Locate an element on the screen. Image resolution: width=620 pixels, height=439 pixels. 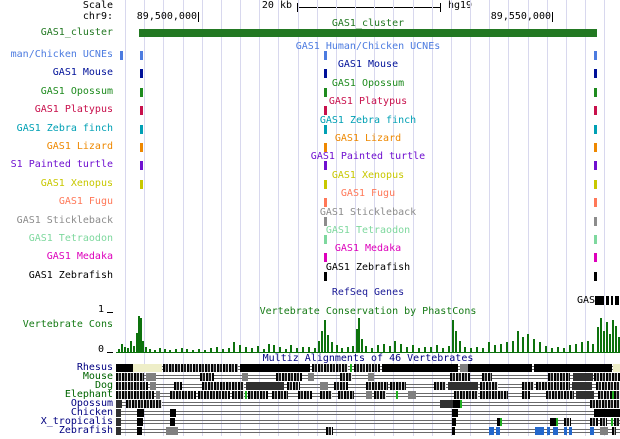
track-center-label-opossum: GAS1 Opossum is located at coordinates (368, 83).